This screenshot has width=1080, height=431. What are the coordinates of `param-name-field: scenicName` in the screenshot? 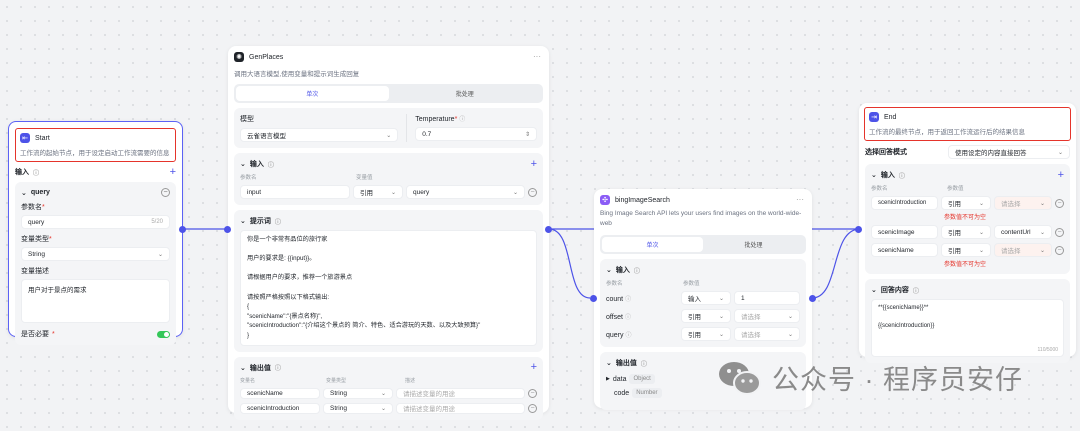 It's located at (904, 250).